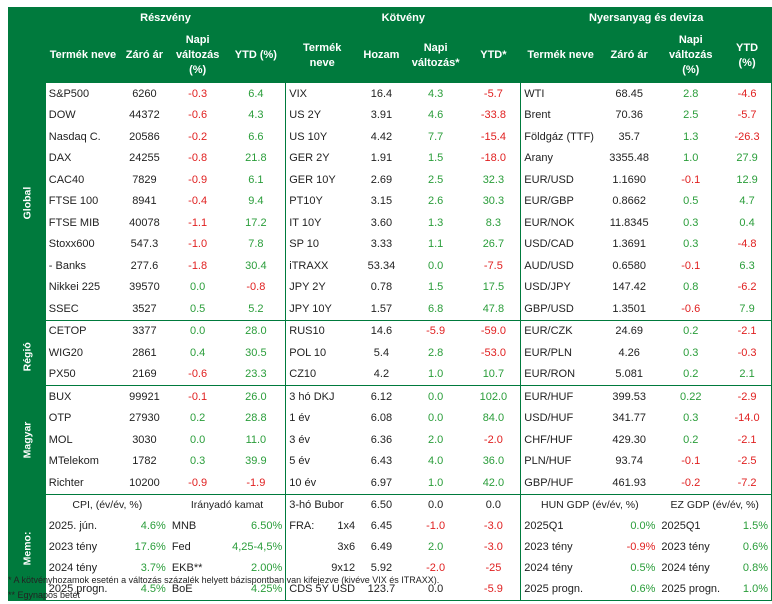 This screenshot has height=604, width=772. I want to click on product-name: CAC40, so click(66, 179).